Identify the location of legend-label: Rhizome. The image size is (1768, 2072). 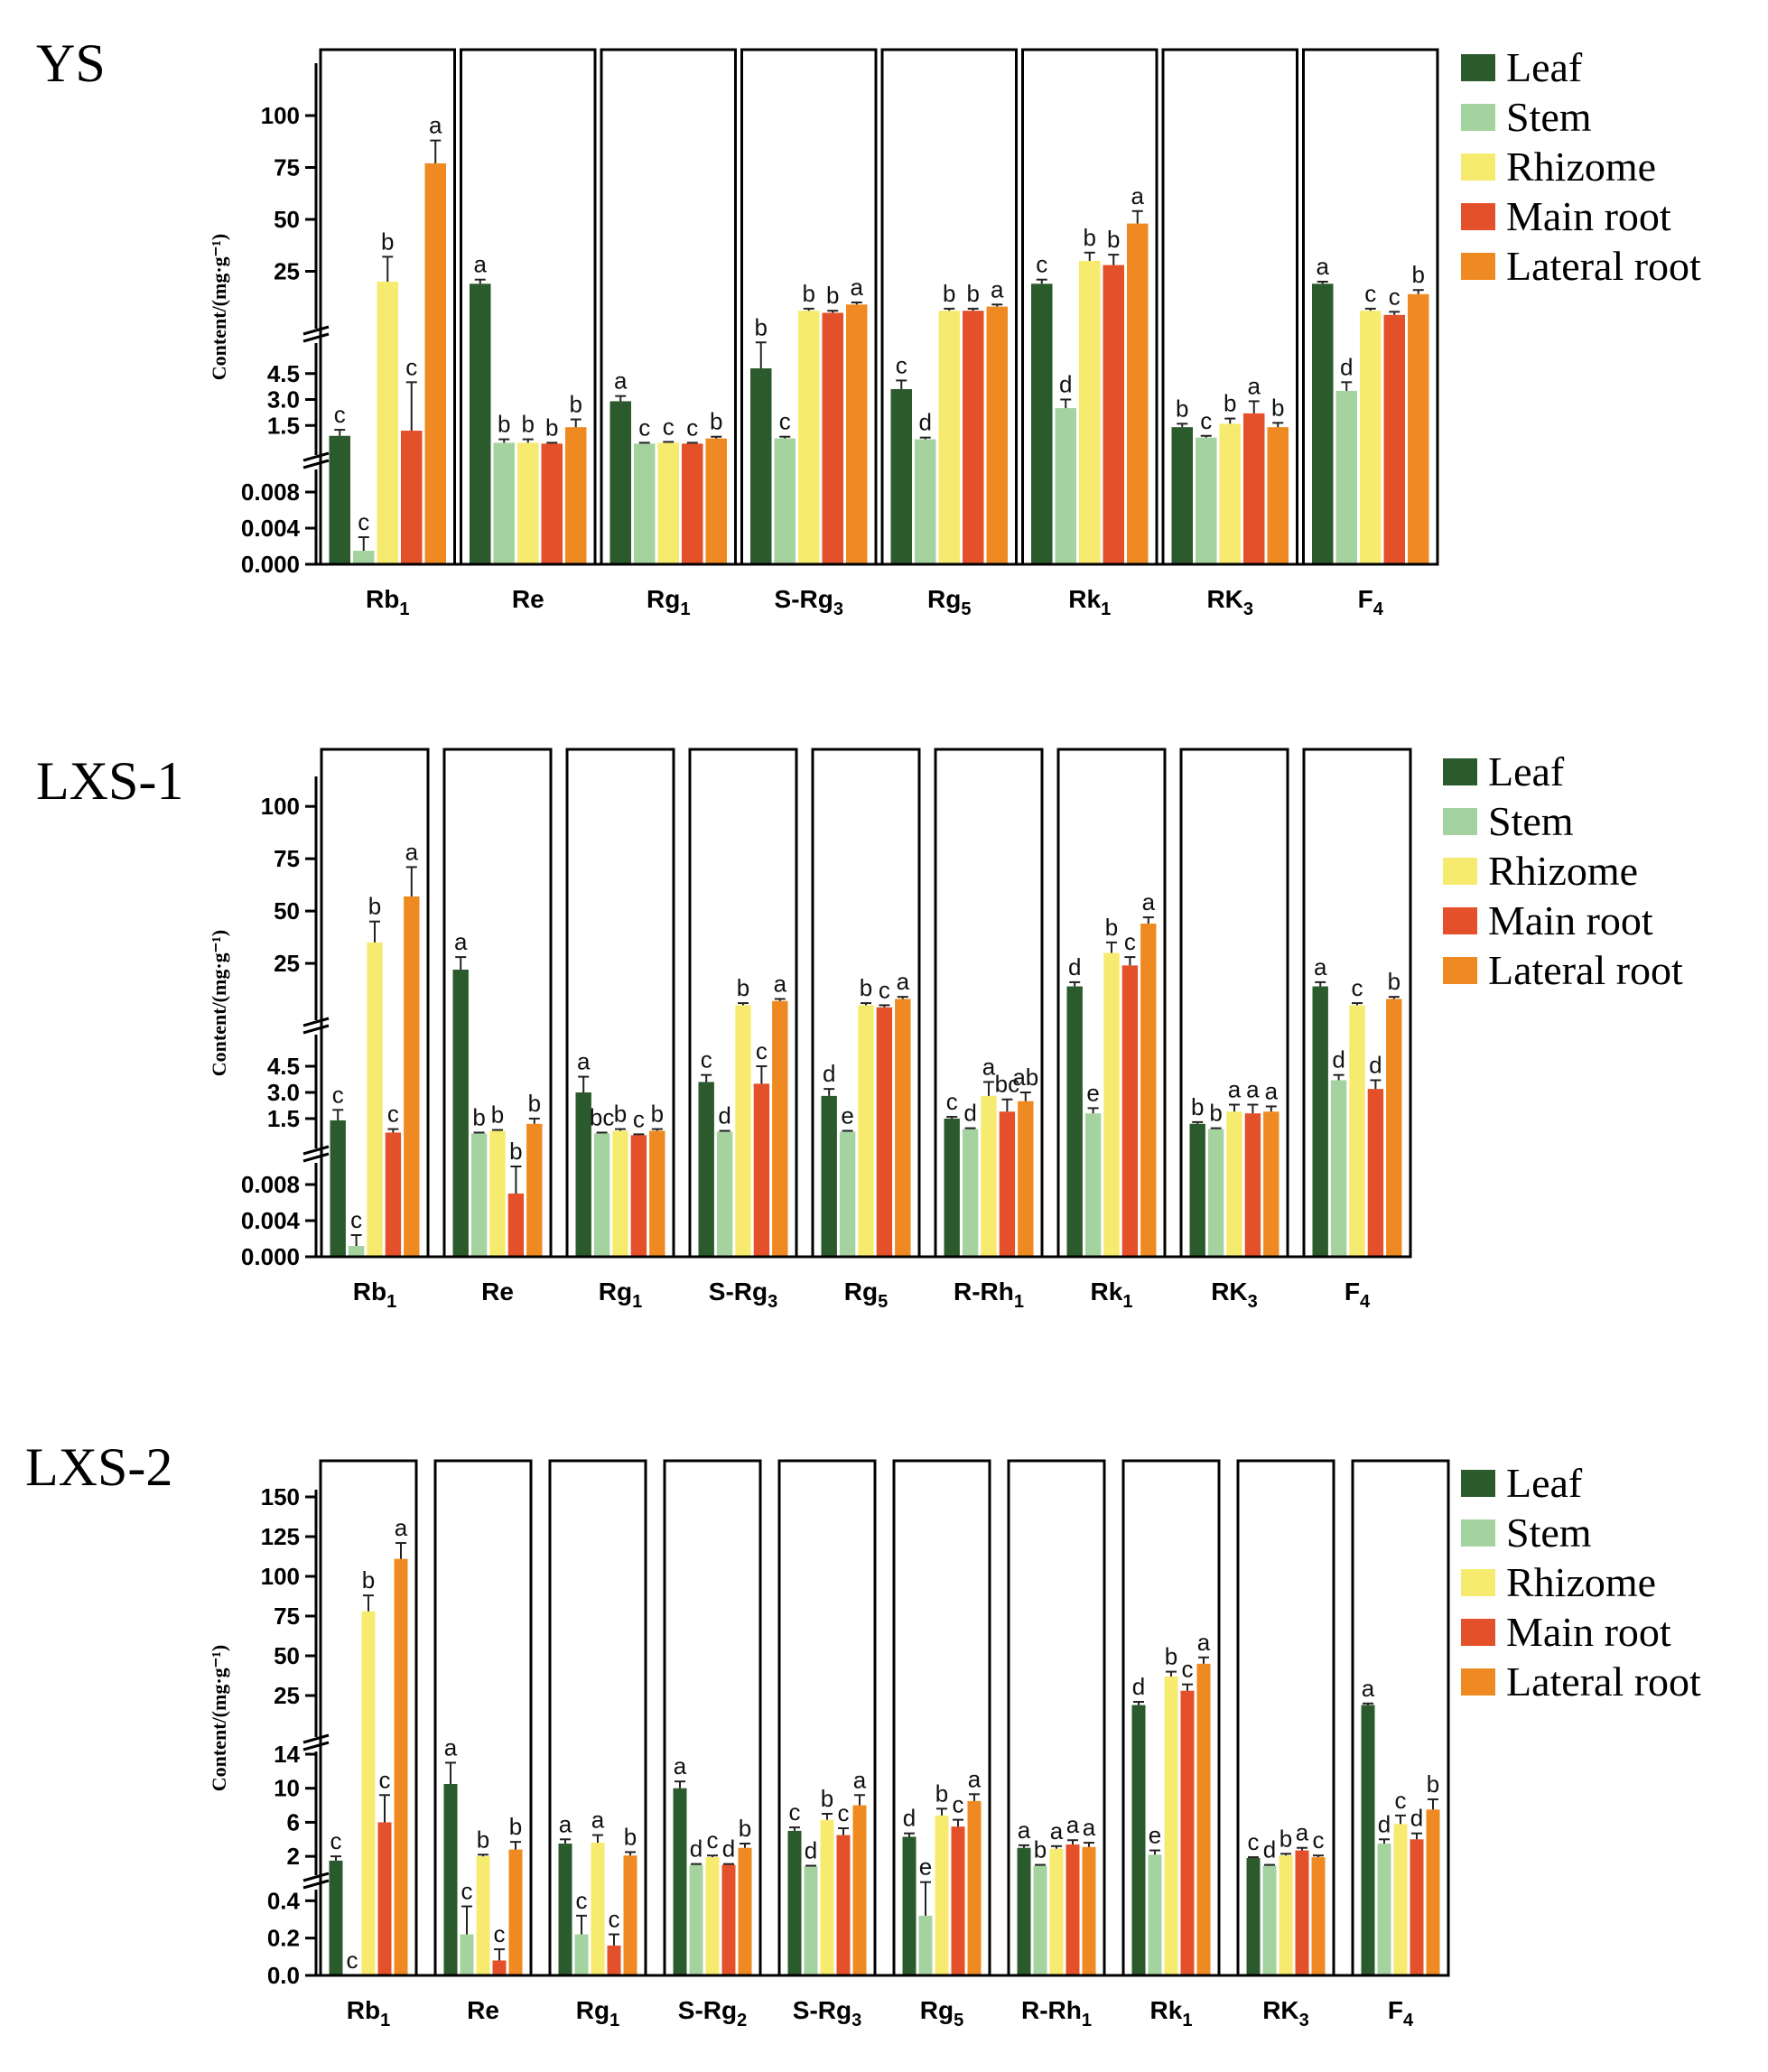
(1581, 167).